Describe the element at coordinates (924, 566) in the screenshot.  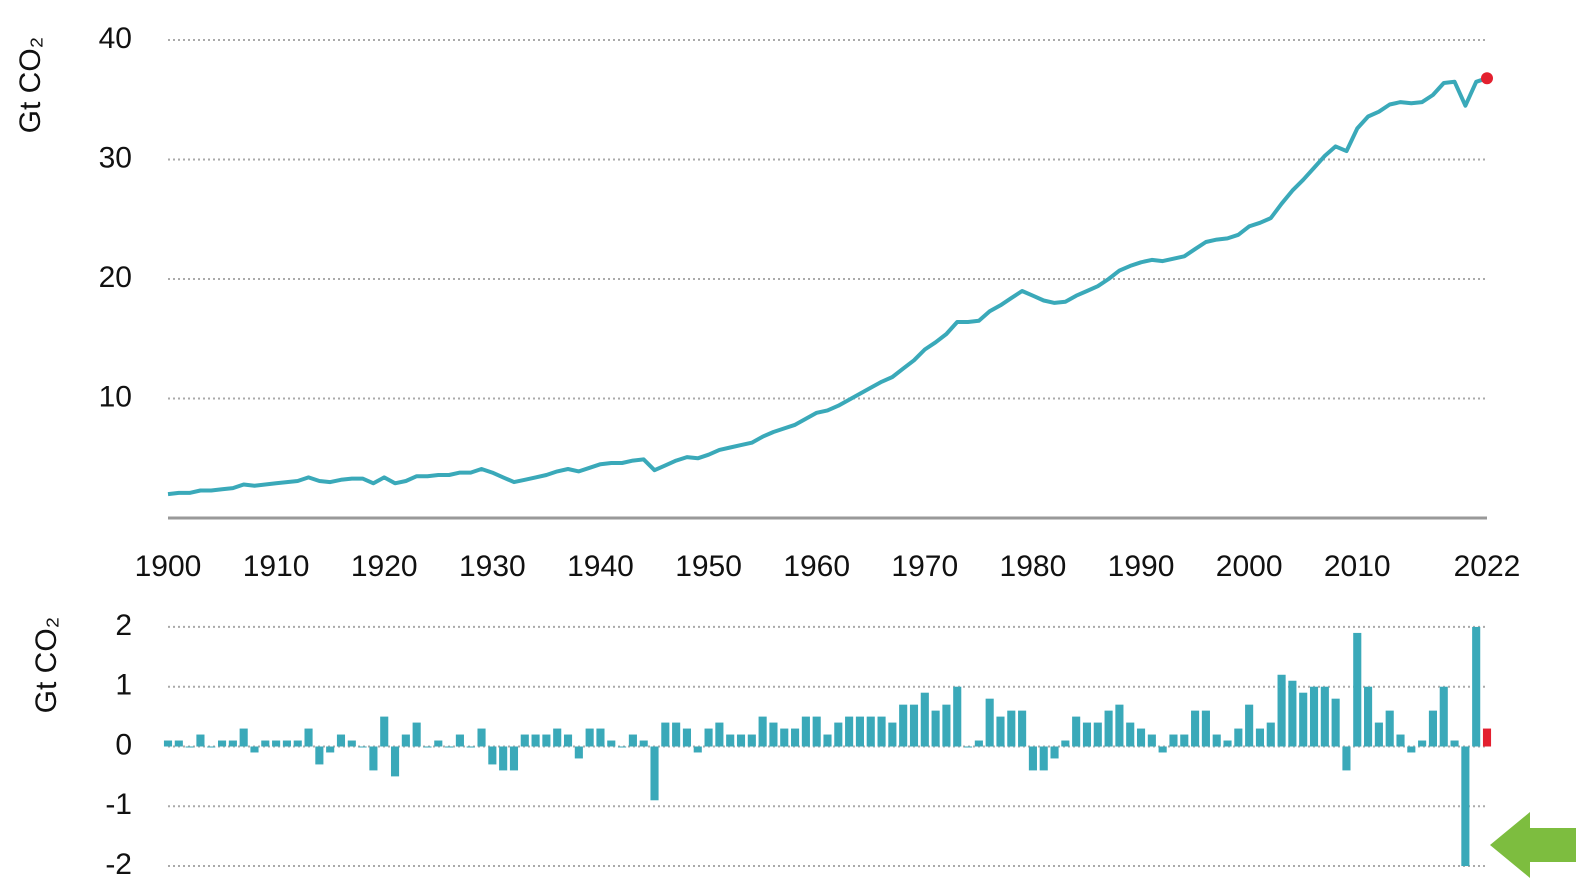
I see `x-tick-label: 1970` at that location.